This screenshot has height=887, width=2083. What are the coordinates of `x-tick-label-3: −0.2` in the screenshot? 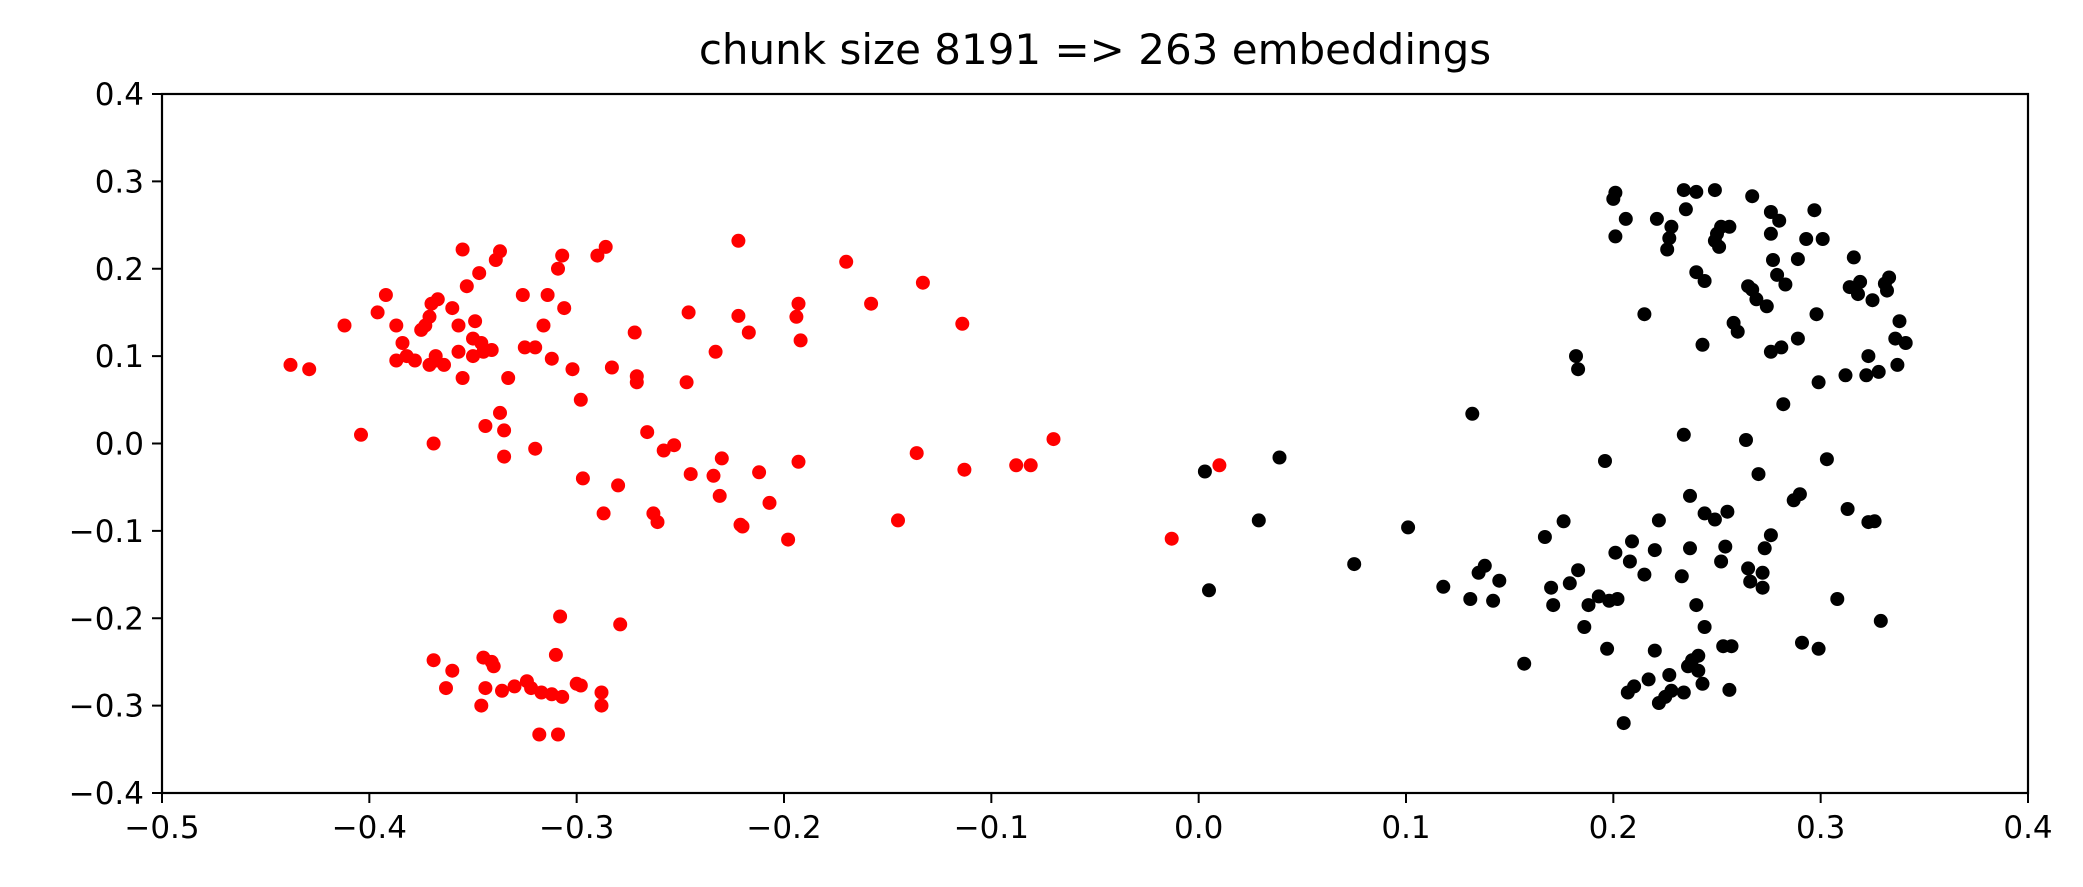 It's located at (783, 828).